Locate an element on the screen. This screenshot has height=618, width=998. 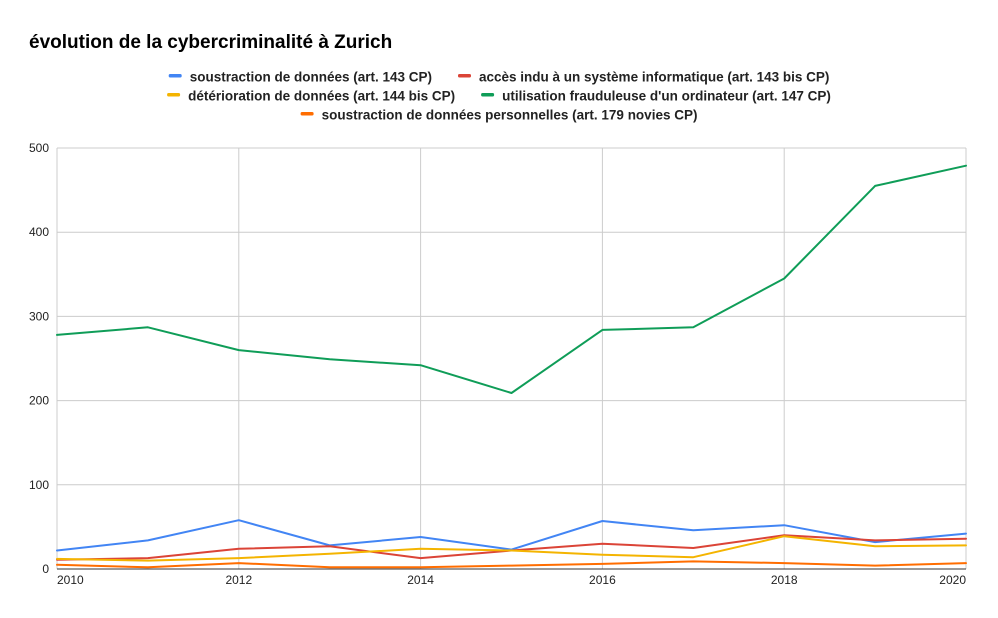
y-tick-label: 0 is located at coordinates (45, 569).